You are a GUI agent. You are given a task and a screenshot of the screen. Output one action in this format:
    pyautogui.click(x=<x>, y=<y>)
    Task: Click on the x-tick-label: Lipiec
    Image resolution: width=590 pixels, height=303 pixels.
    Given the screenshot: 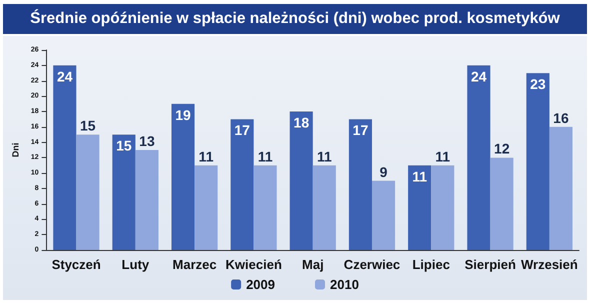 What is the action you would take?
    pyautogui.click(x=431, y=264)
    